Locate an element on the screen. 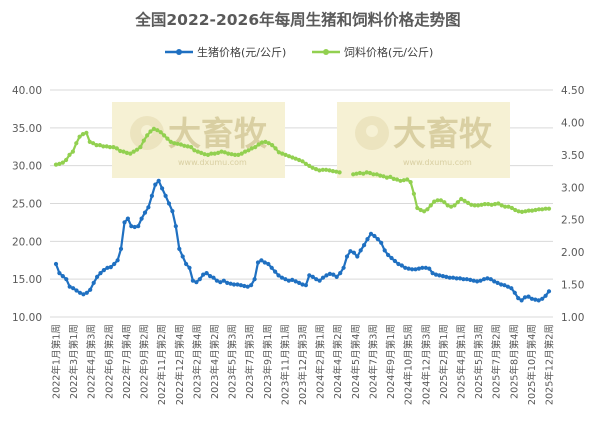  watermark-right: 大畜牧 www.dxumu.com is located at coordinates (423, 140).